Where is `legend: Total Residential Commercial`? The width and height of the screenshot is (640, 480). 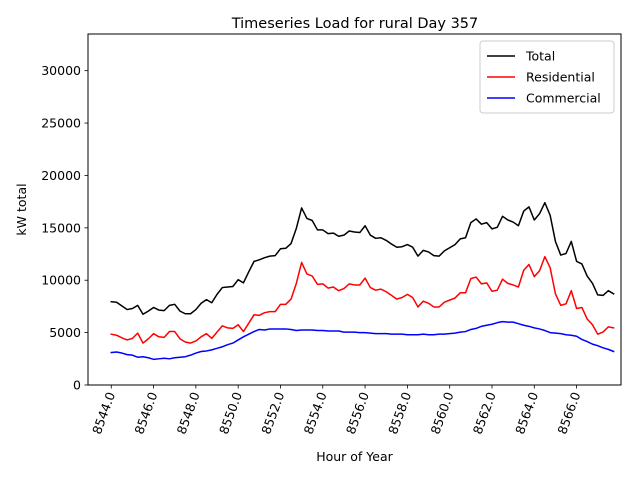
legend: Total Residential Commercial is located at coordinates (547, 77).